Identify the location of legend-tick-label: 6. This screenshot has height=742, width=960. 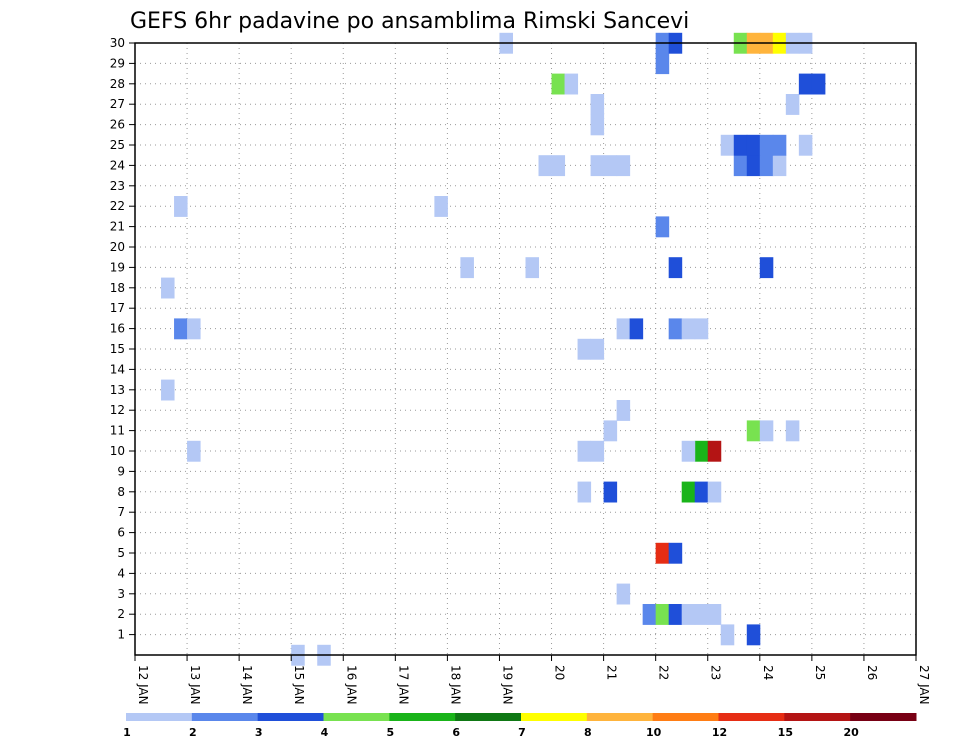
(456, 732).